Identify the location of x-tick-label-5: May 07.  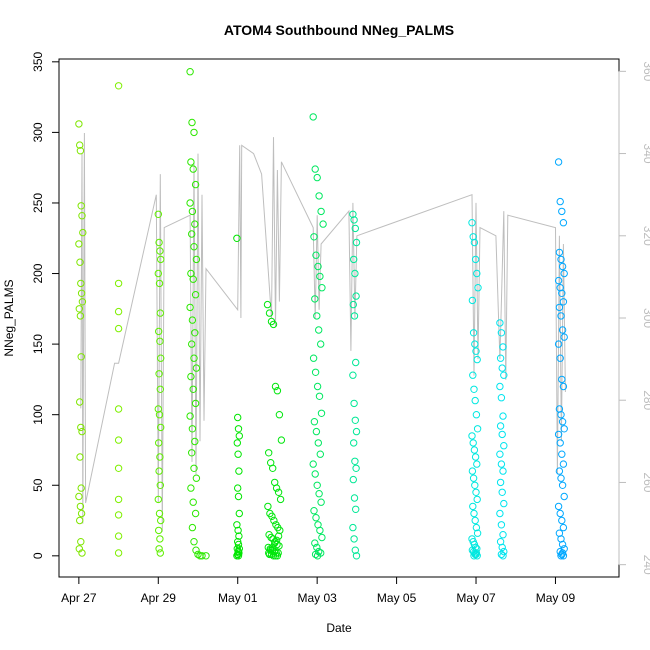
(476, 598).